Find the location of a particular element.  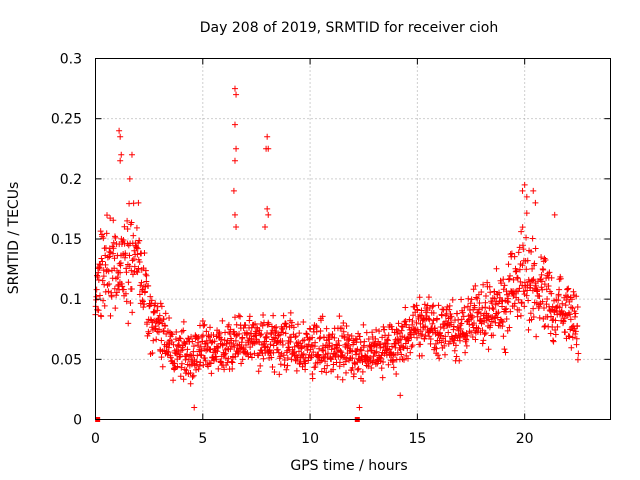

y-axis-label: SRMTID / TECUs is located at coordinates (14, 238).